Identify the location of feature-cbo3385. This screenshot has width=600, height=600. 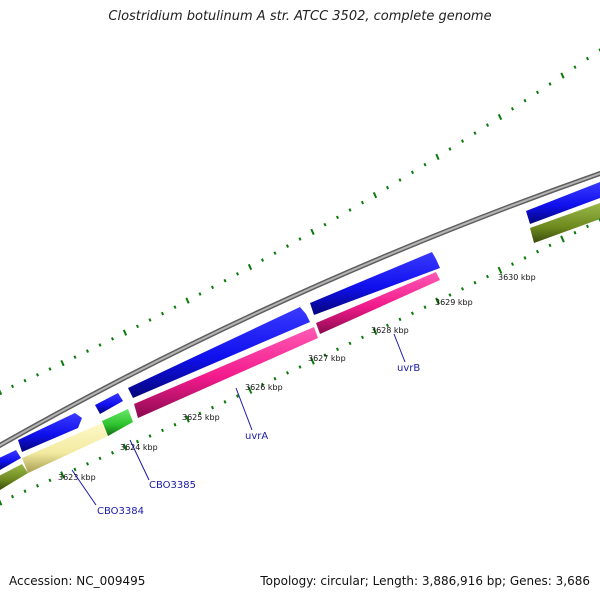
(117, 422).